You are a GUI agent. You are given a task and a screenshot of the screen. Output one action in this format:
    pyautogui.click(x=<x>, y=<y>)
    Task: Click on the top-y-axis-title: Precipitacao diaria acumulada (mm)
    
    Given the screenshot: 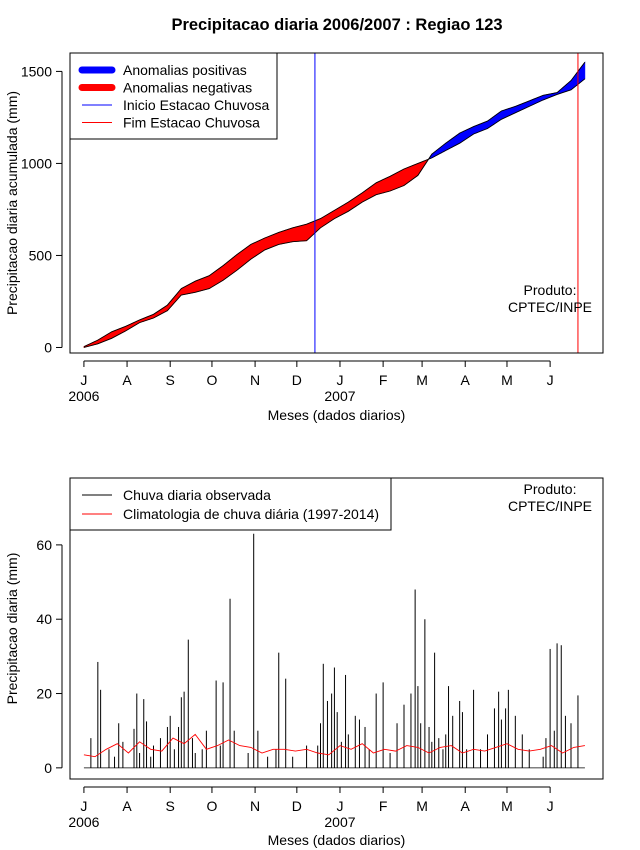 What is the action you would take?
    pyautogui.click(x=12, y=203)
    